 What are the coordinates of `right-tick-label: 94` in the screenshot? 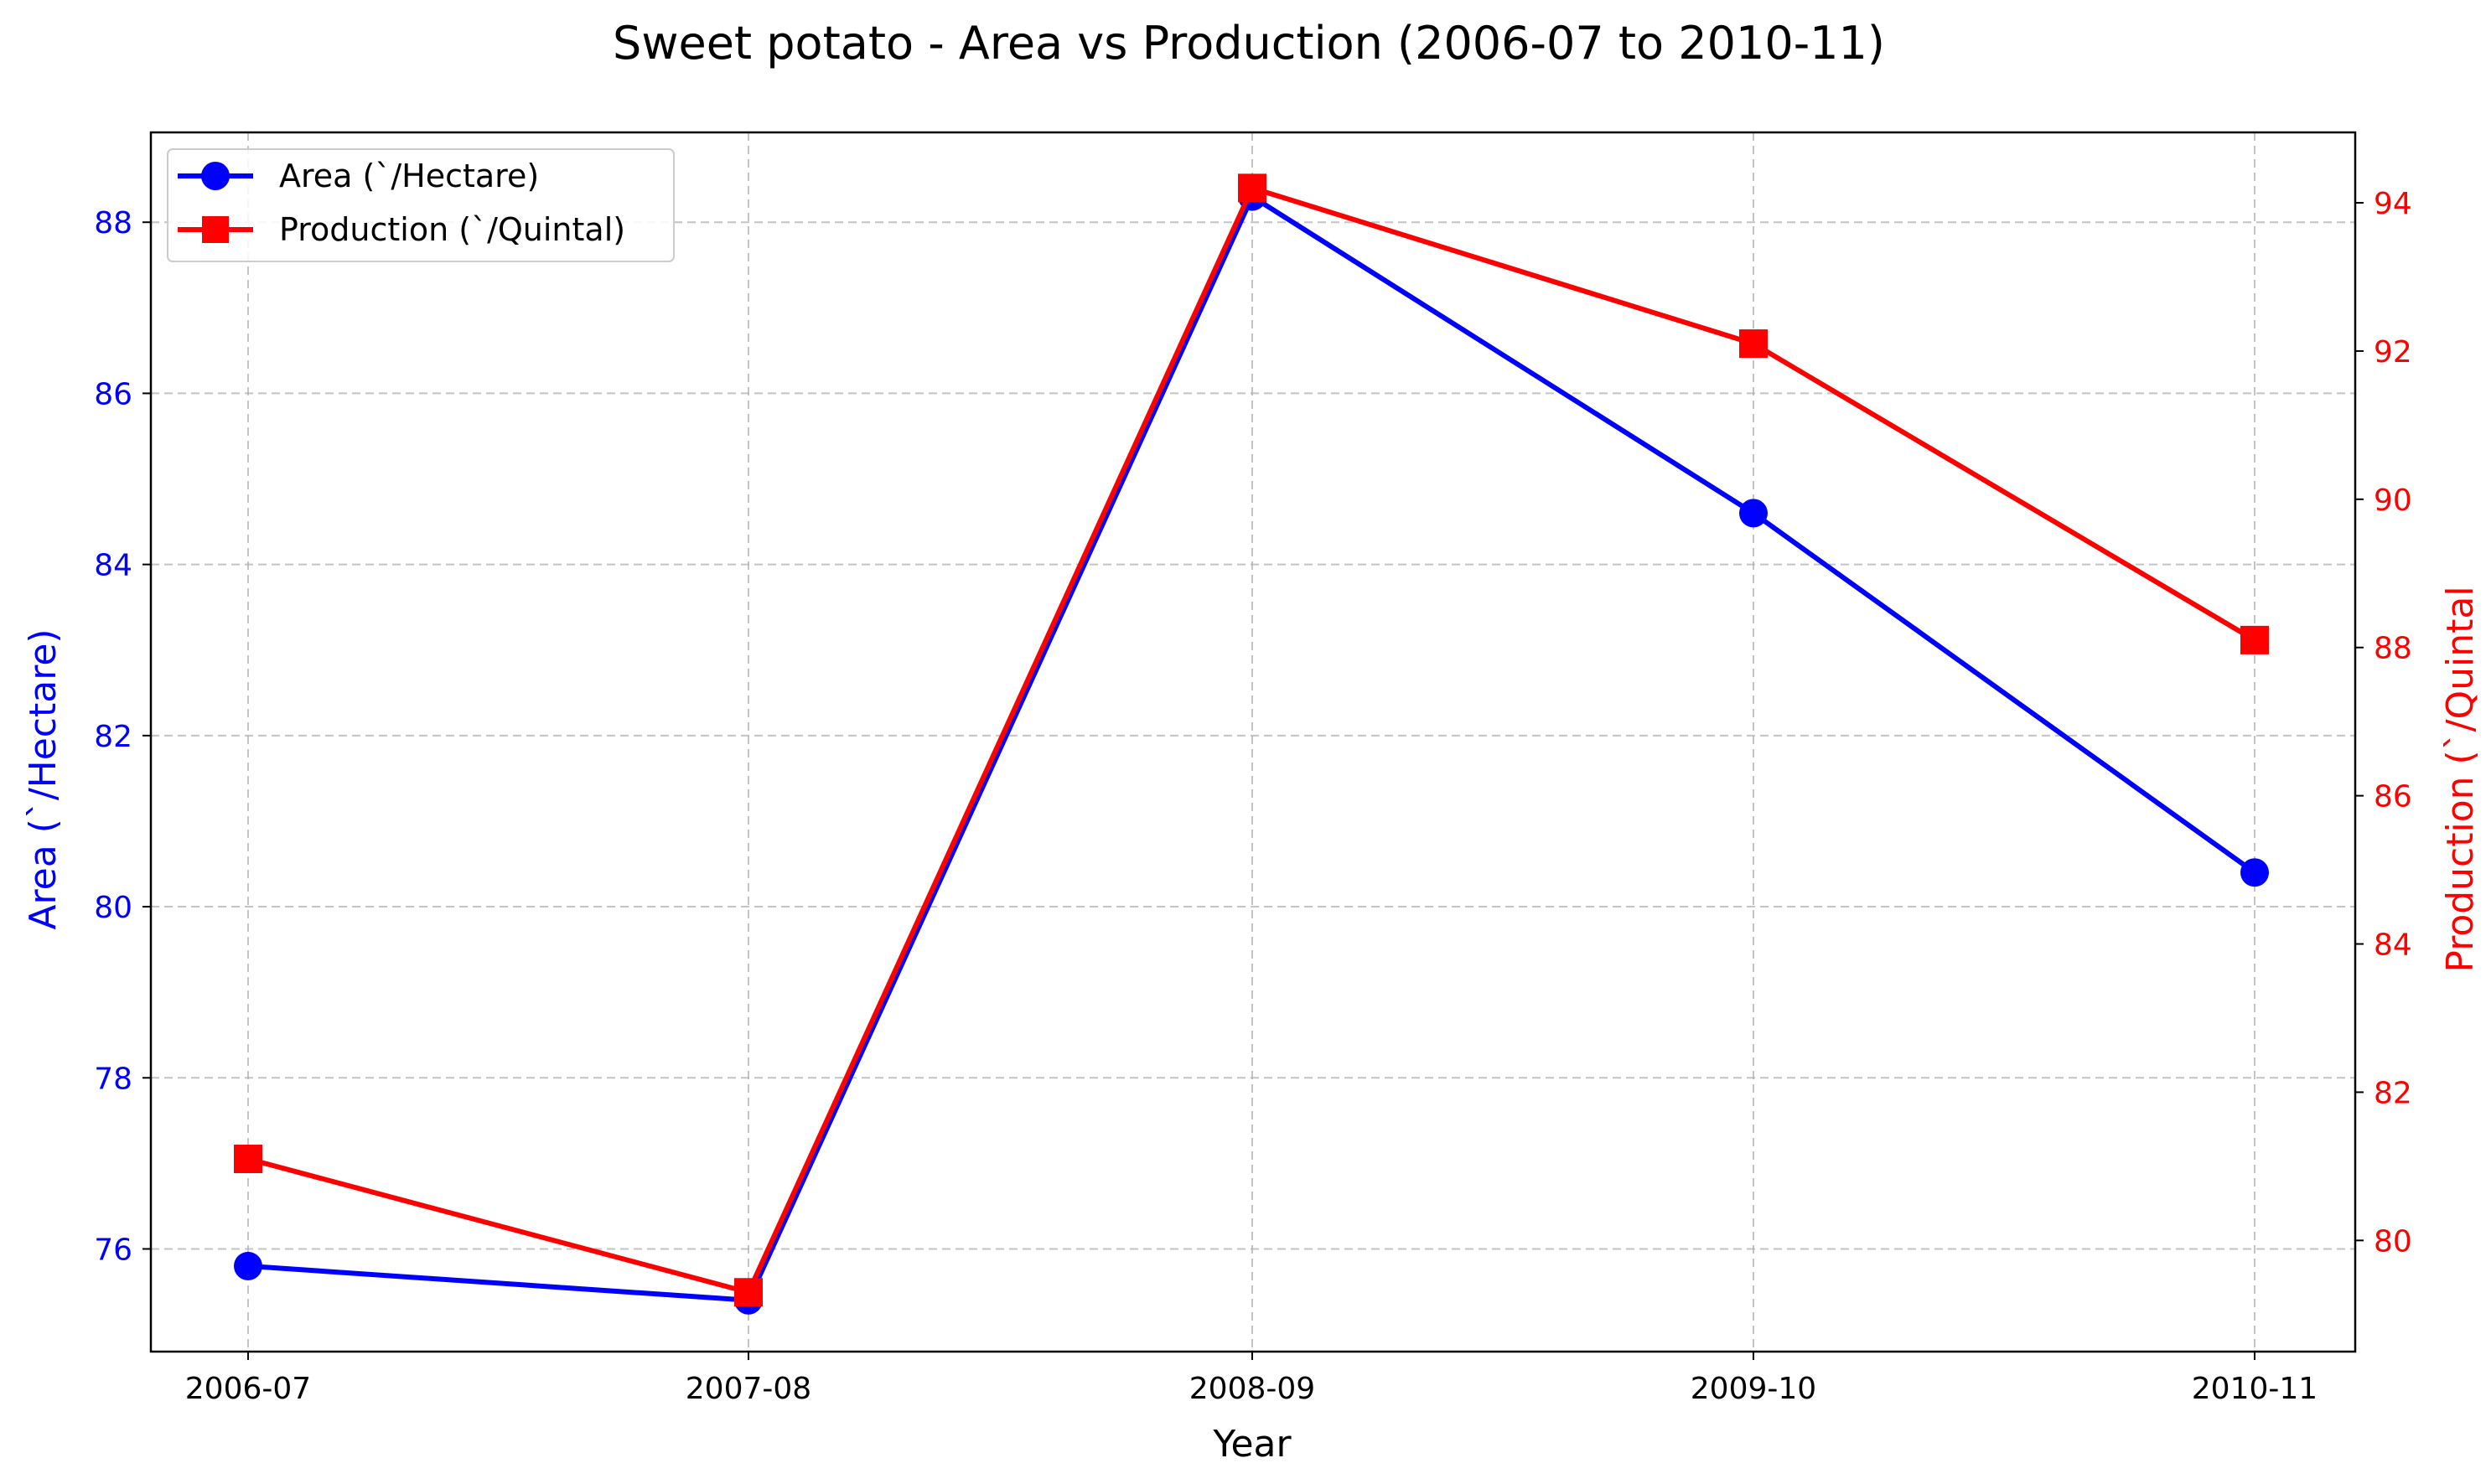 It's located at (2393, 204).